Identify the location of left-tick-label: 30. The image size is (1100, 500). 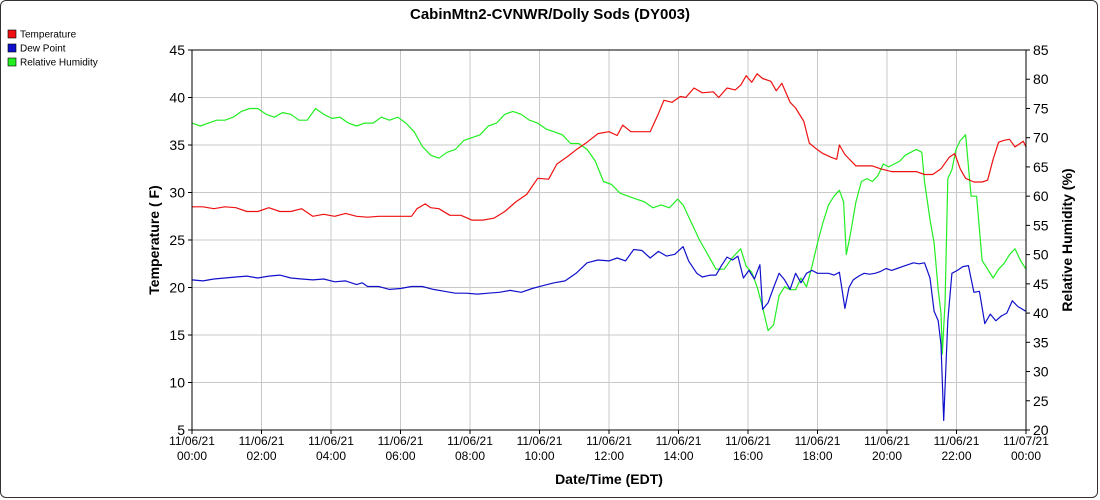
(177, 193).